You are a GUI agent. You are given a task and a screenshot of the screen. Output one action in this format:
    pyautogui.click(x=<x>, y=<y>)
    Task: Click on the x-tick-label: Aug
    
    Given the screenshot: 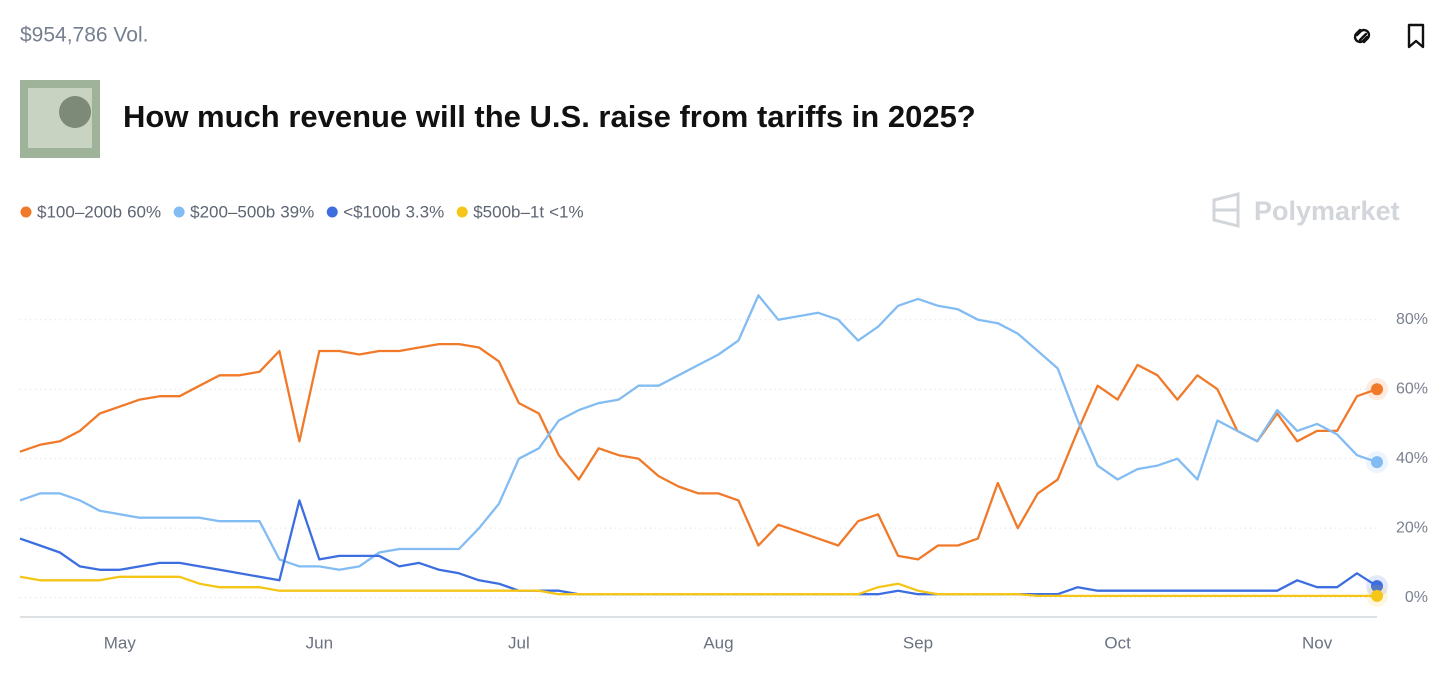 What is the action you would take?
    pyautogui.click(x=718, y=642)
    